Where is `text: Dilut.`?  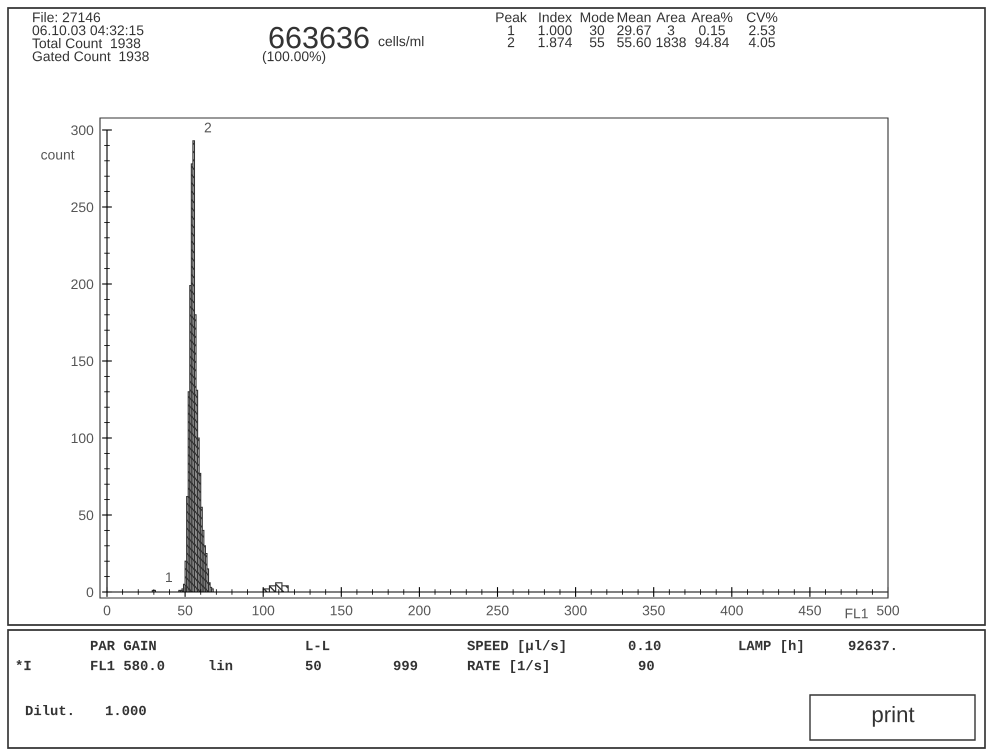 text: Dilut. is located at coordinates (49, 710).